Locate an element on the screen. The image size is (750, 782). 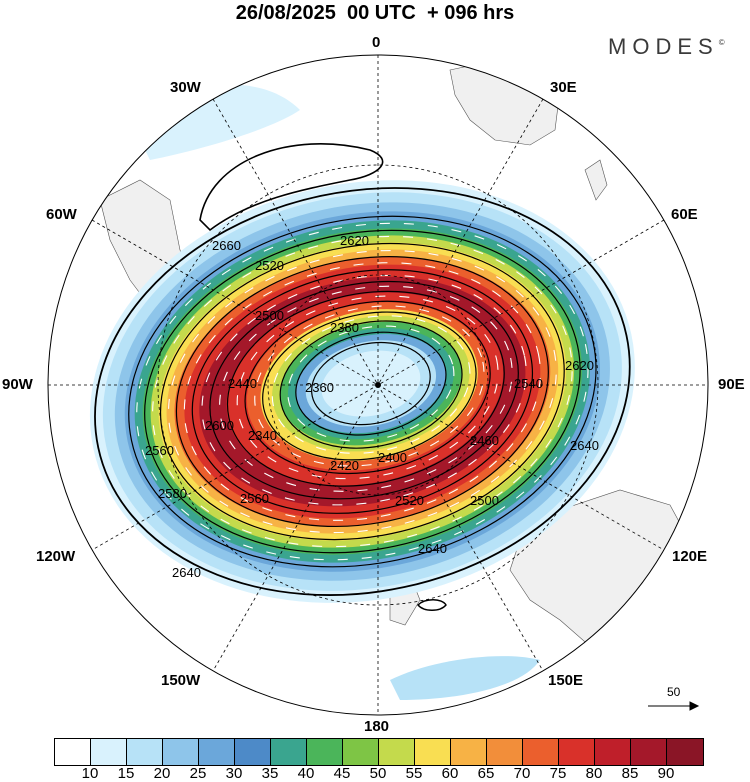
contour-small is located at coordinates (432, 605).